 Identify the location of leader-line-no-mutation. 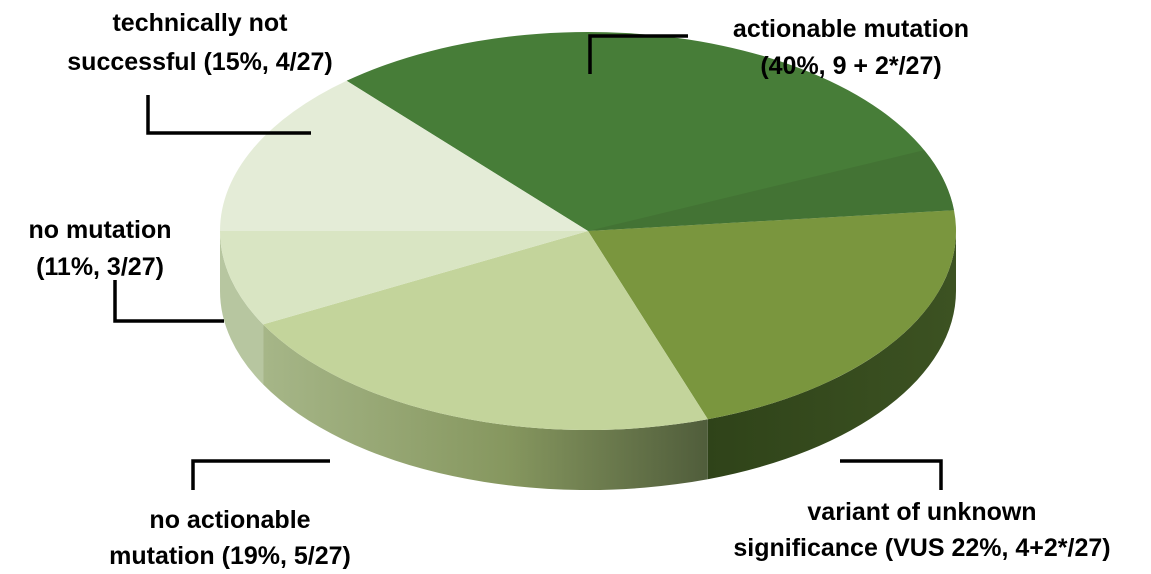
(168, 301).